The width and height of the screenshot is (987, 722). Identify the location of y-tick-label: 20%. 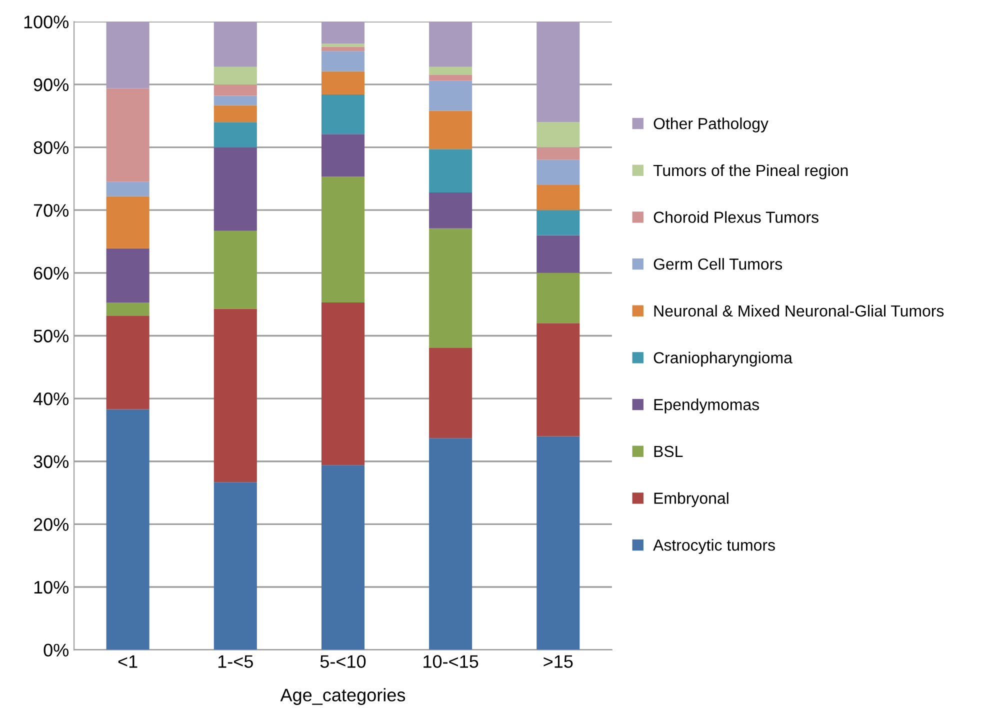
(51, 524).